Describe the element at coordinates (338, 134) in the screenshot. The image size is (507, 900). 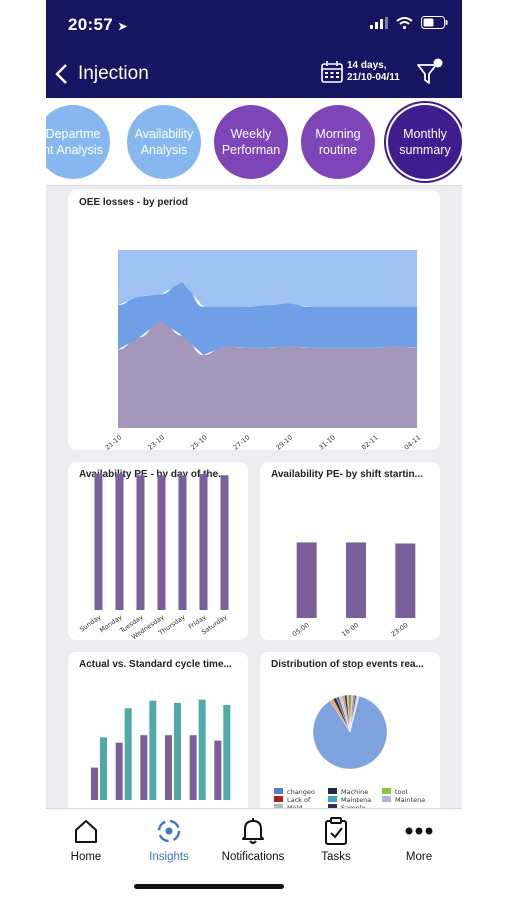
I see `chip-label: Morning` at that location.